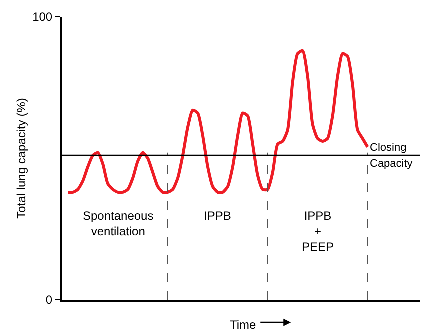 The height and width of the screenshot is (329, 430). I want to click on annotation: IPPB, so click(218, 216).